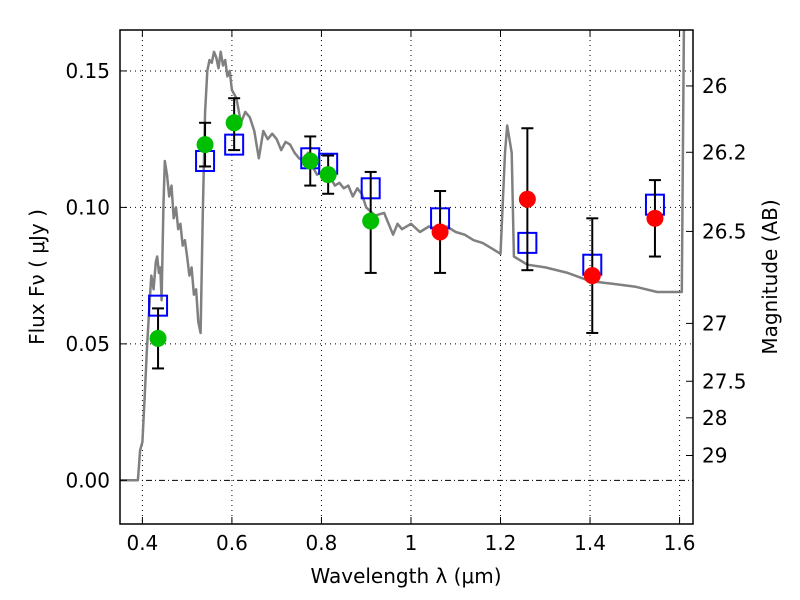 Image resolution: width=800 pixels, height=600 pixels. Describe the element at coordinates (87, 480) in the screenshot. I see `y-tick-label: 0.00` at that location.